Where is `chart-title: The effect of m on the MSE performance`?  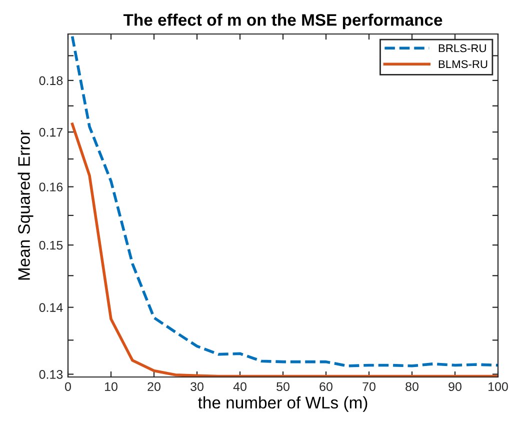
chart-title: The effect of m on the MSE performance is located at coordinates (282, 22).